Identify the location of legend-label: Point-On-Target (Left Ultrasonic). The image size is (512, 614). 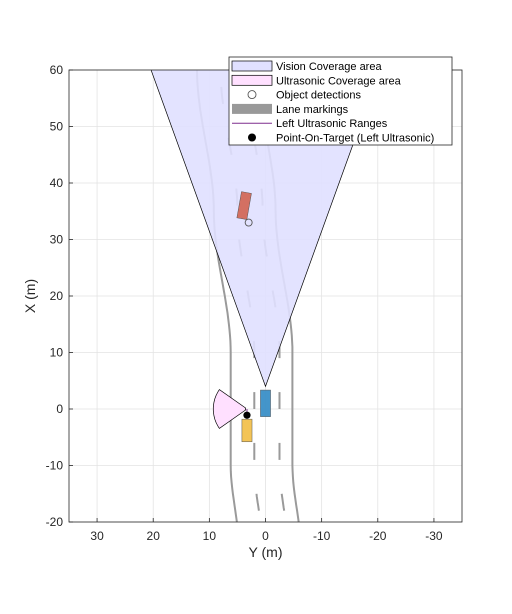
(355, 139).